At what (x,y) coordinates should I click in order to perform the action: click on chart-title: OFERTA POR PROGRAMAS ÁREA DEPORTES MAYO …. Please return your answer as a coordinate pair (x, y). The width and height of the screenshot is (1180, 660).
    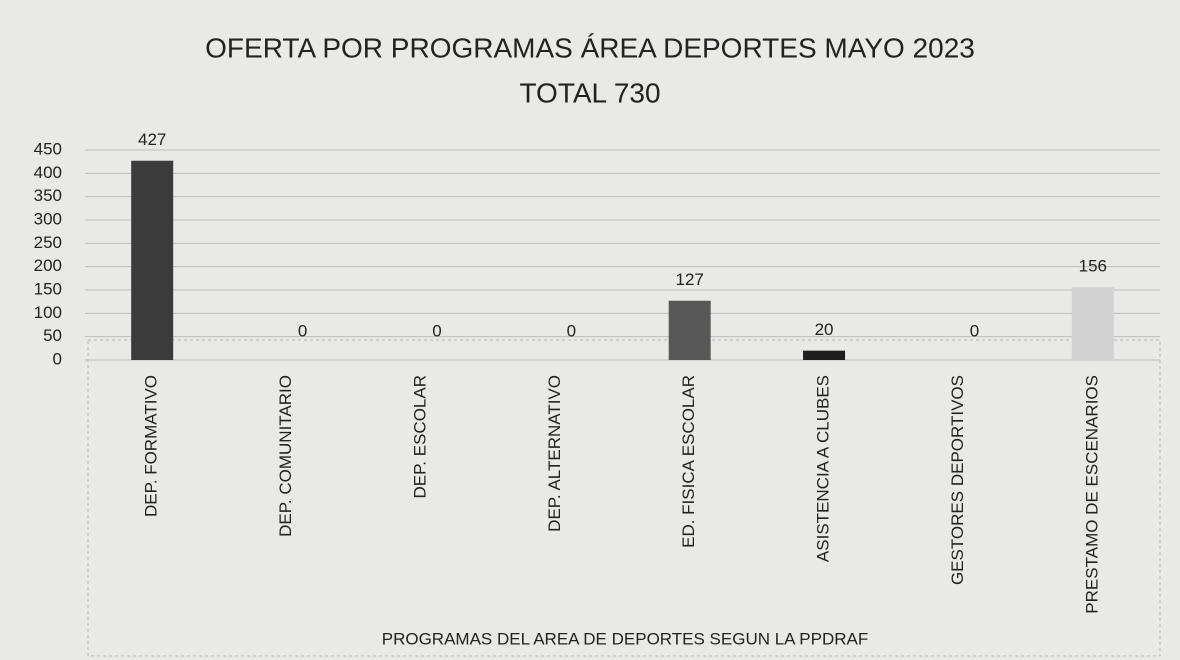
    Looking at the image, I should click on (590, 47).